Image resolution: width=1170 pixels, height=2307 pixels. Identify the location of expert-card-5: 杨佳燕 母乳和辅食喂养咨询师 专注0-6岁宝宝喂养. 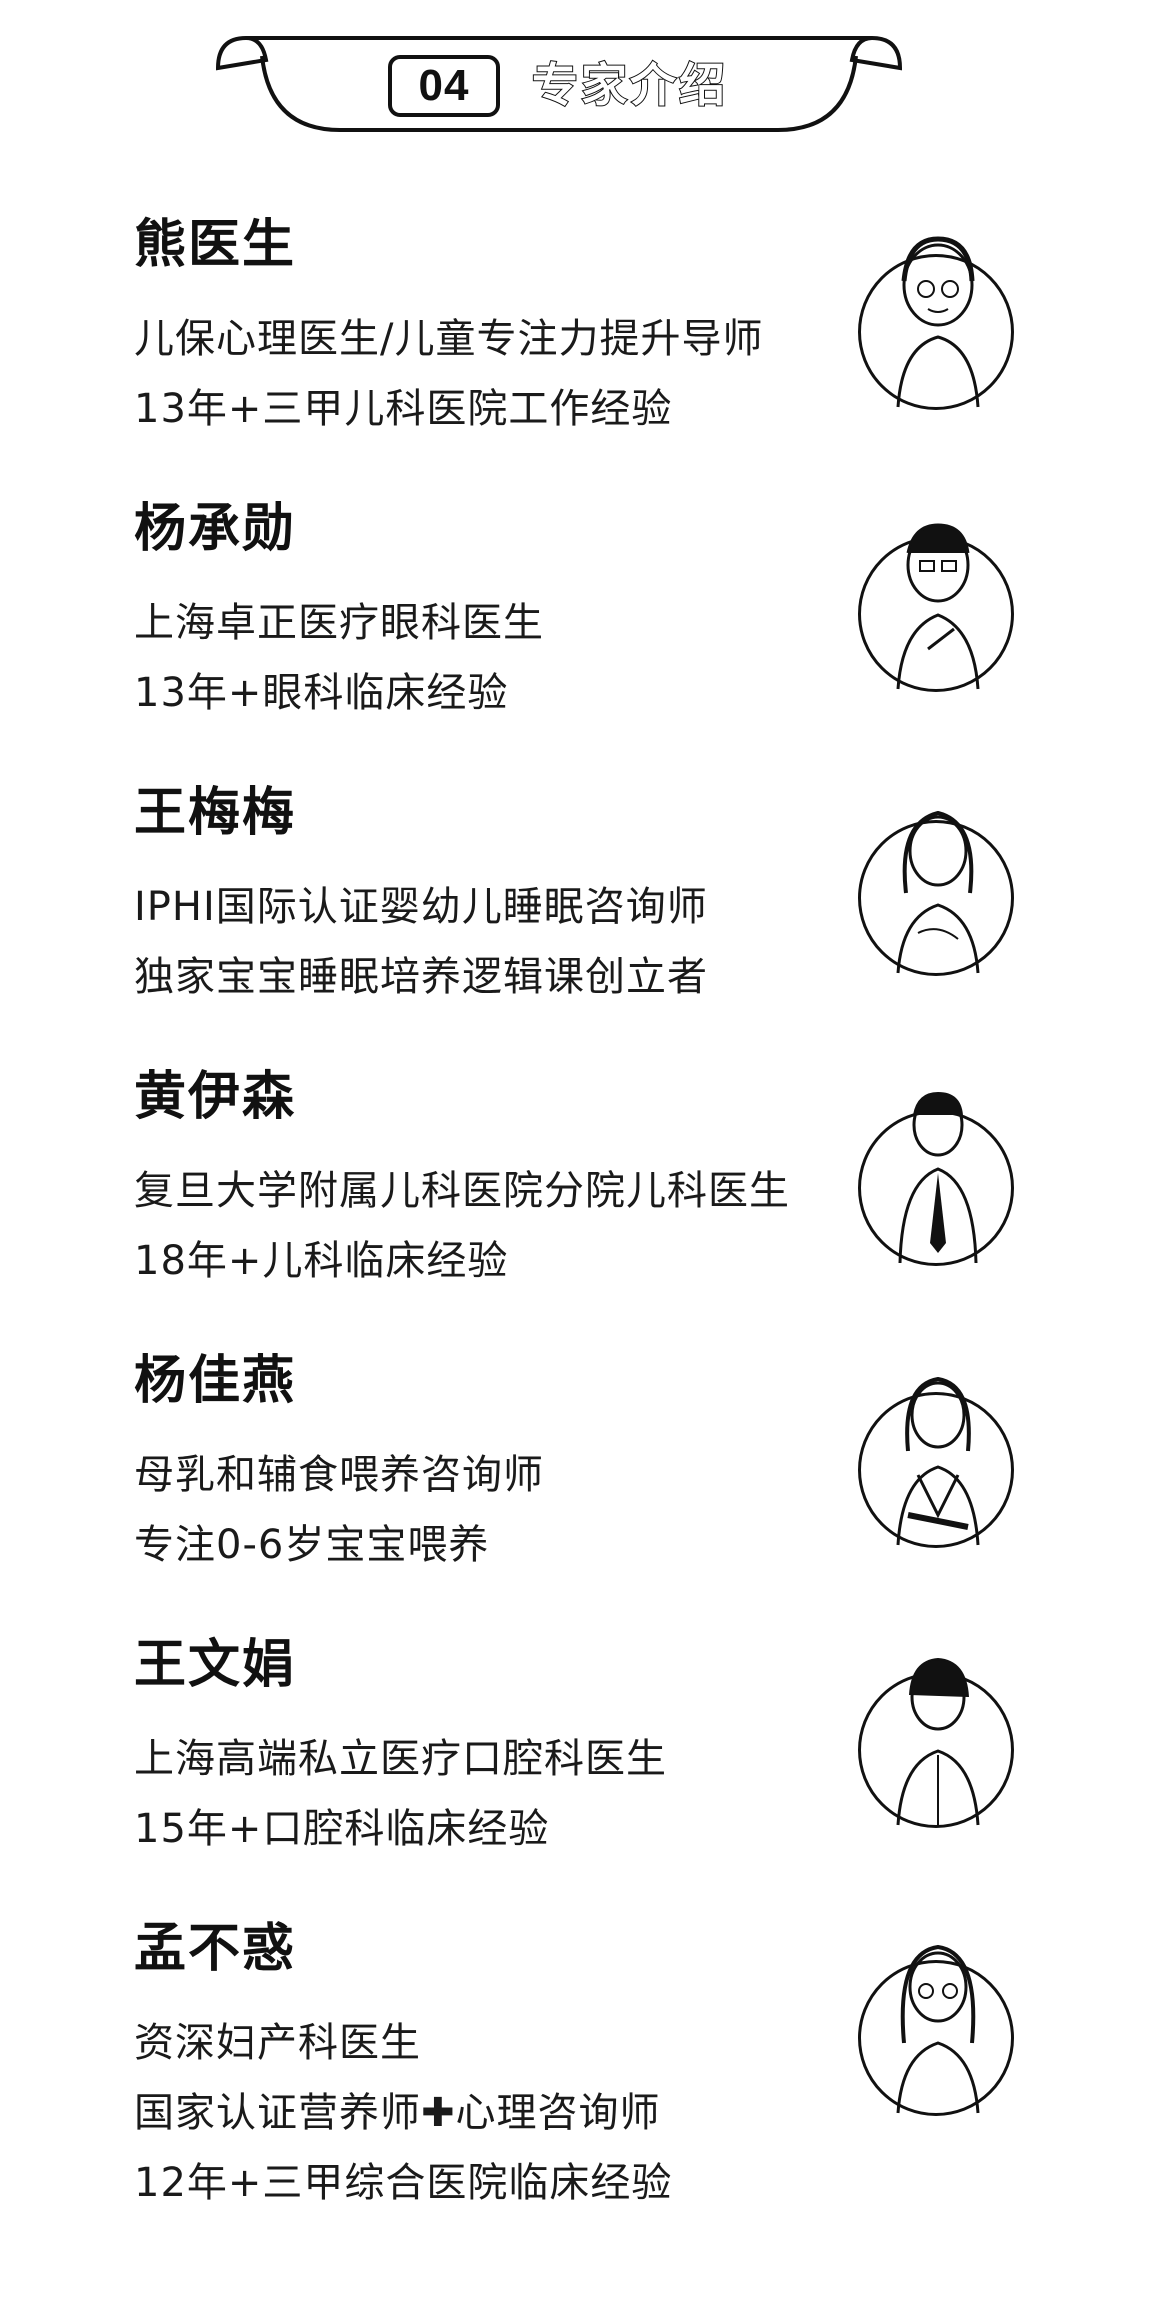
(585, 1483).